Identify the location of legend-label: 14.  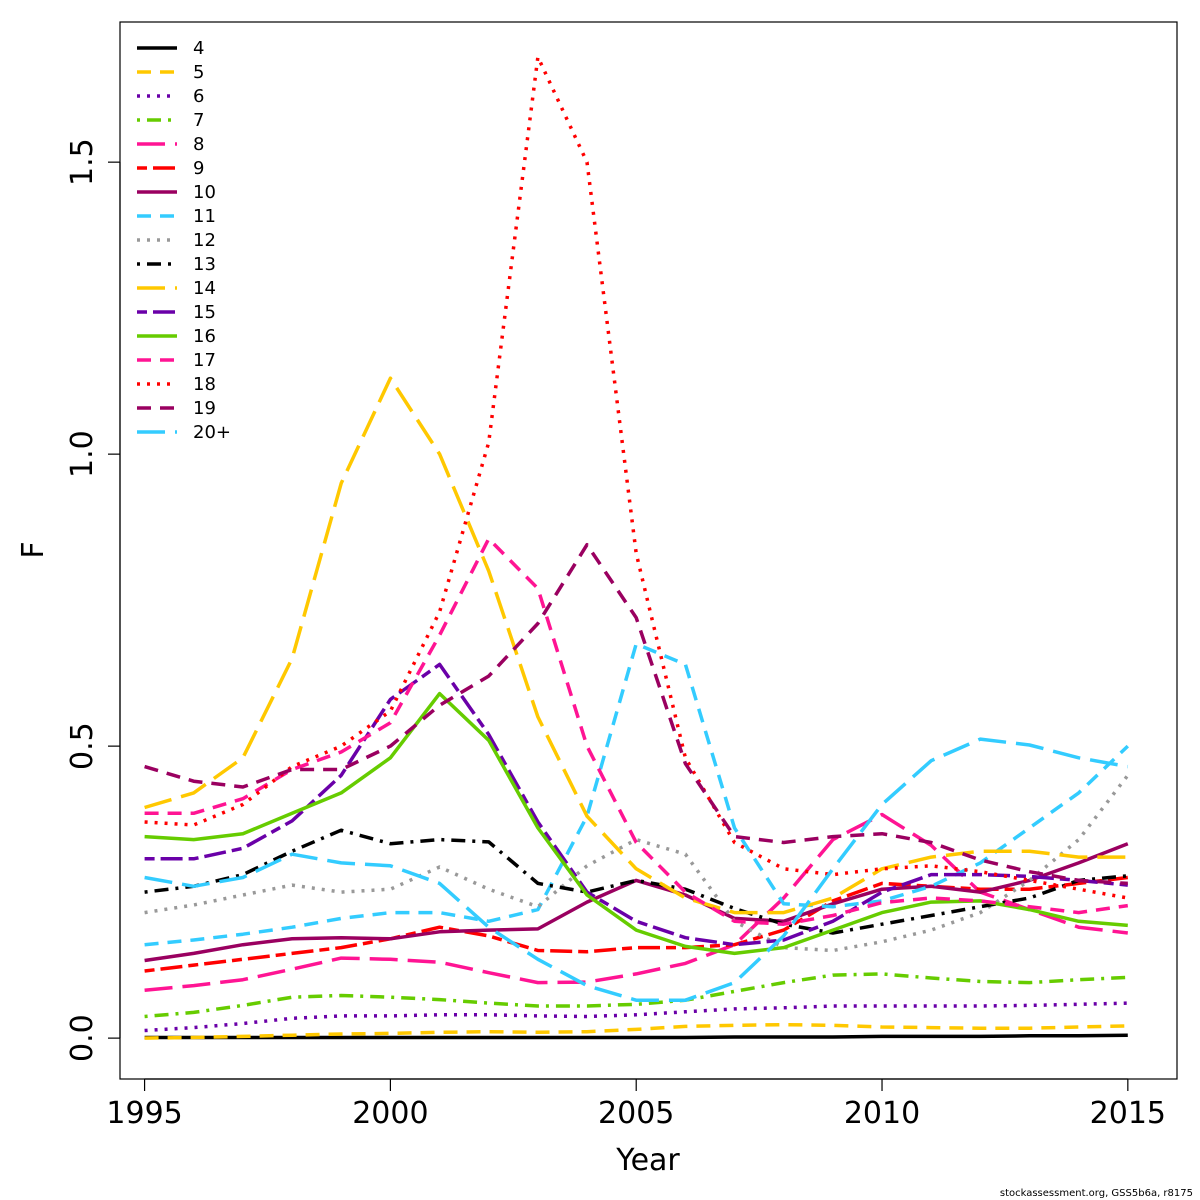
(204, 288).